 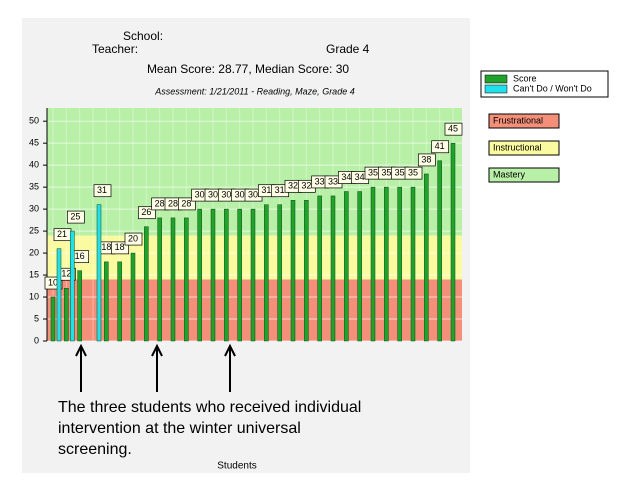 I want to click on header-text: Grade 4, so click(x=348, y=49).